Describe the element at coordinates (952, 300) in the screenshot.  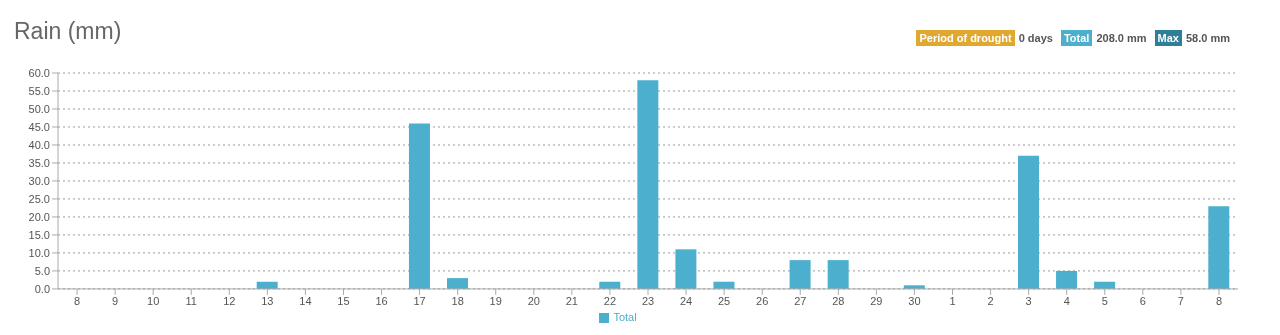
I see `x-tick-label: 1` at that location.